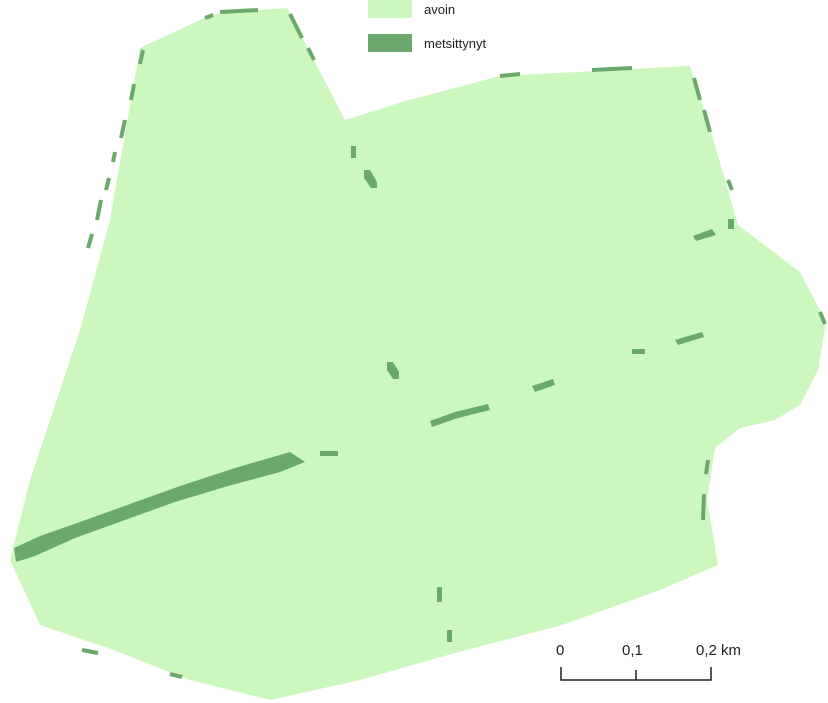  Describe the element at coordinates (439, 9) in the screenshot. I see `legend-label-open: avoin` at that location.